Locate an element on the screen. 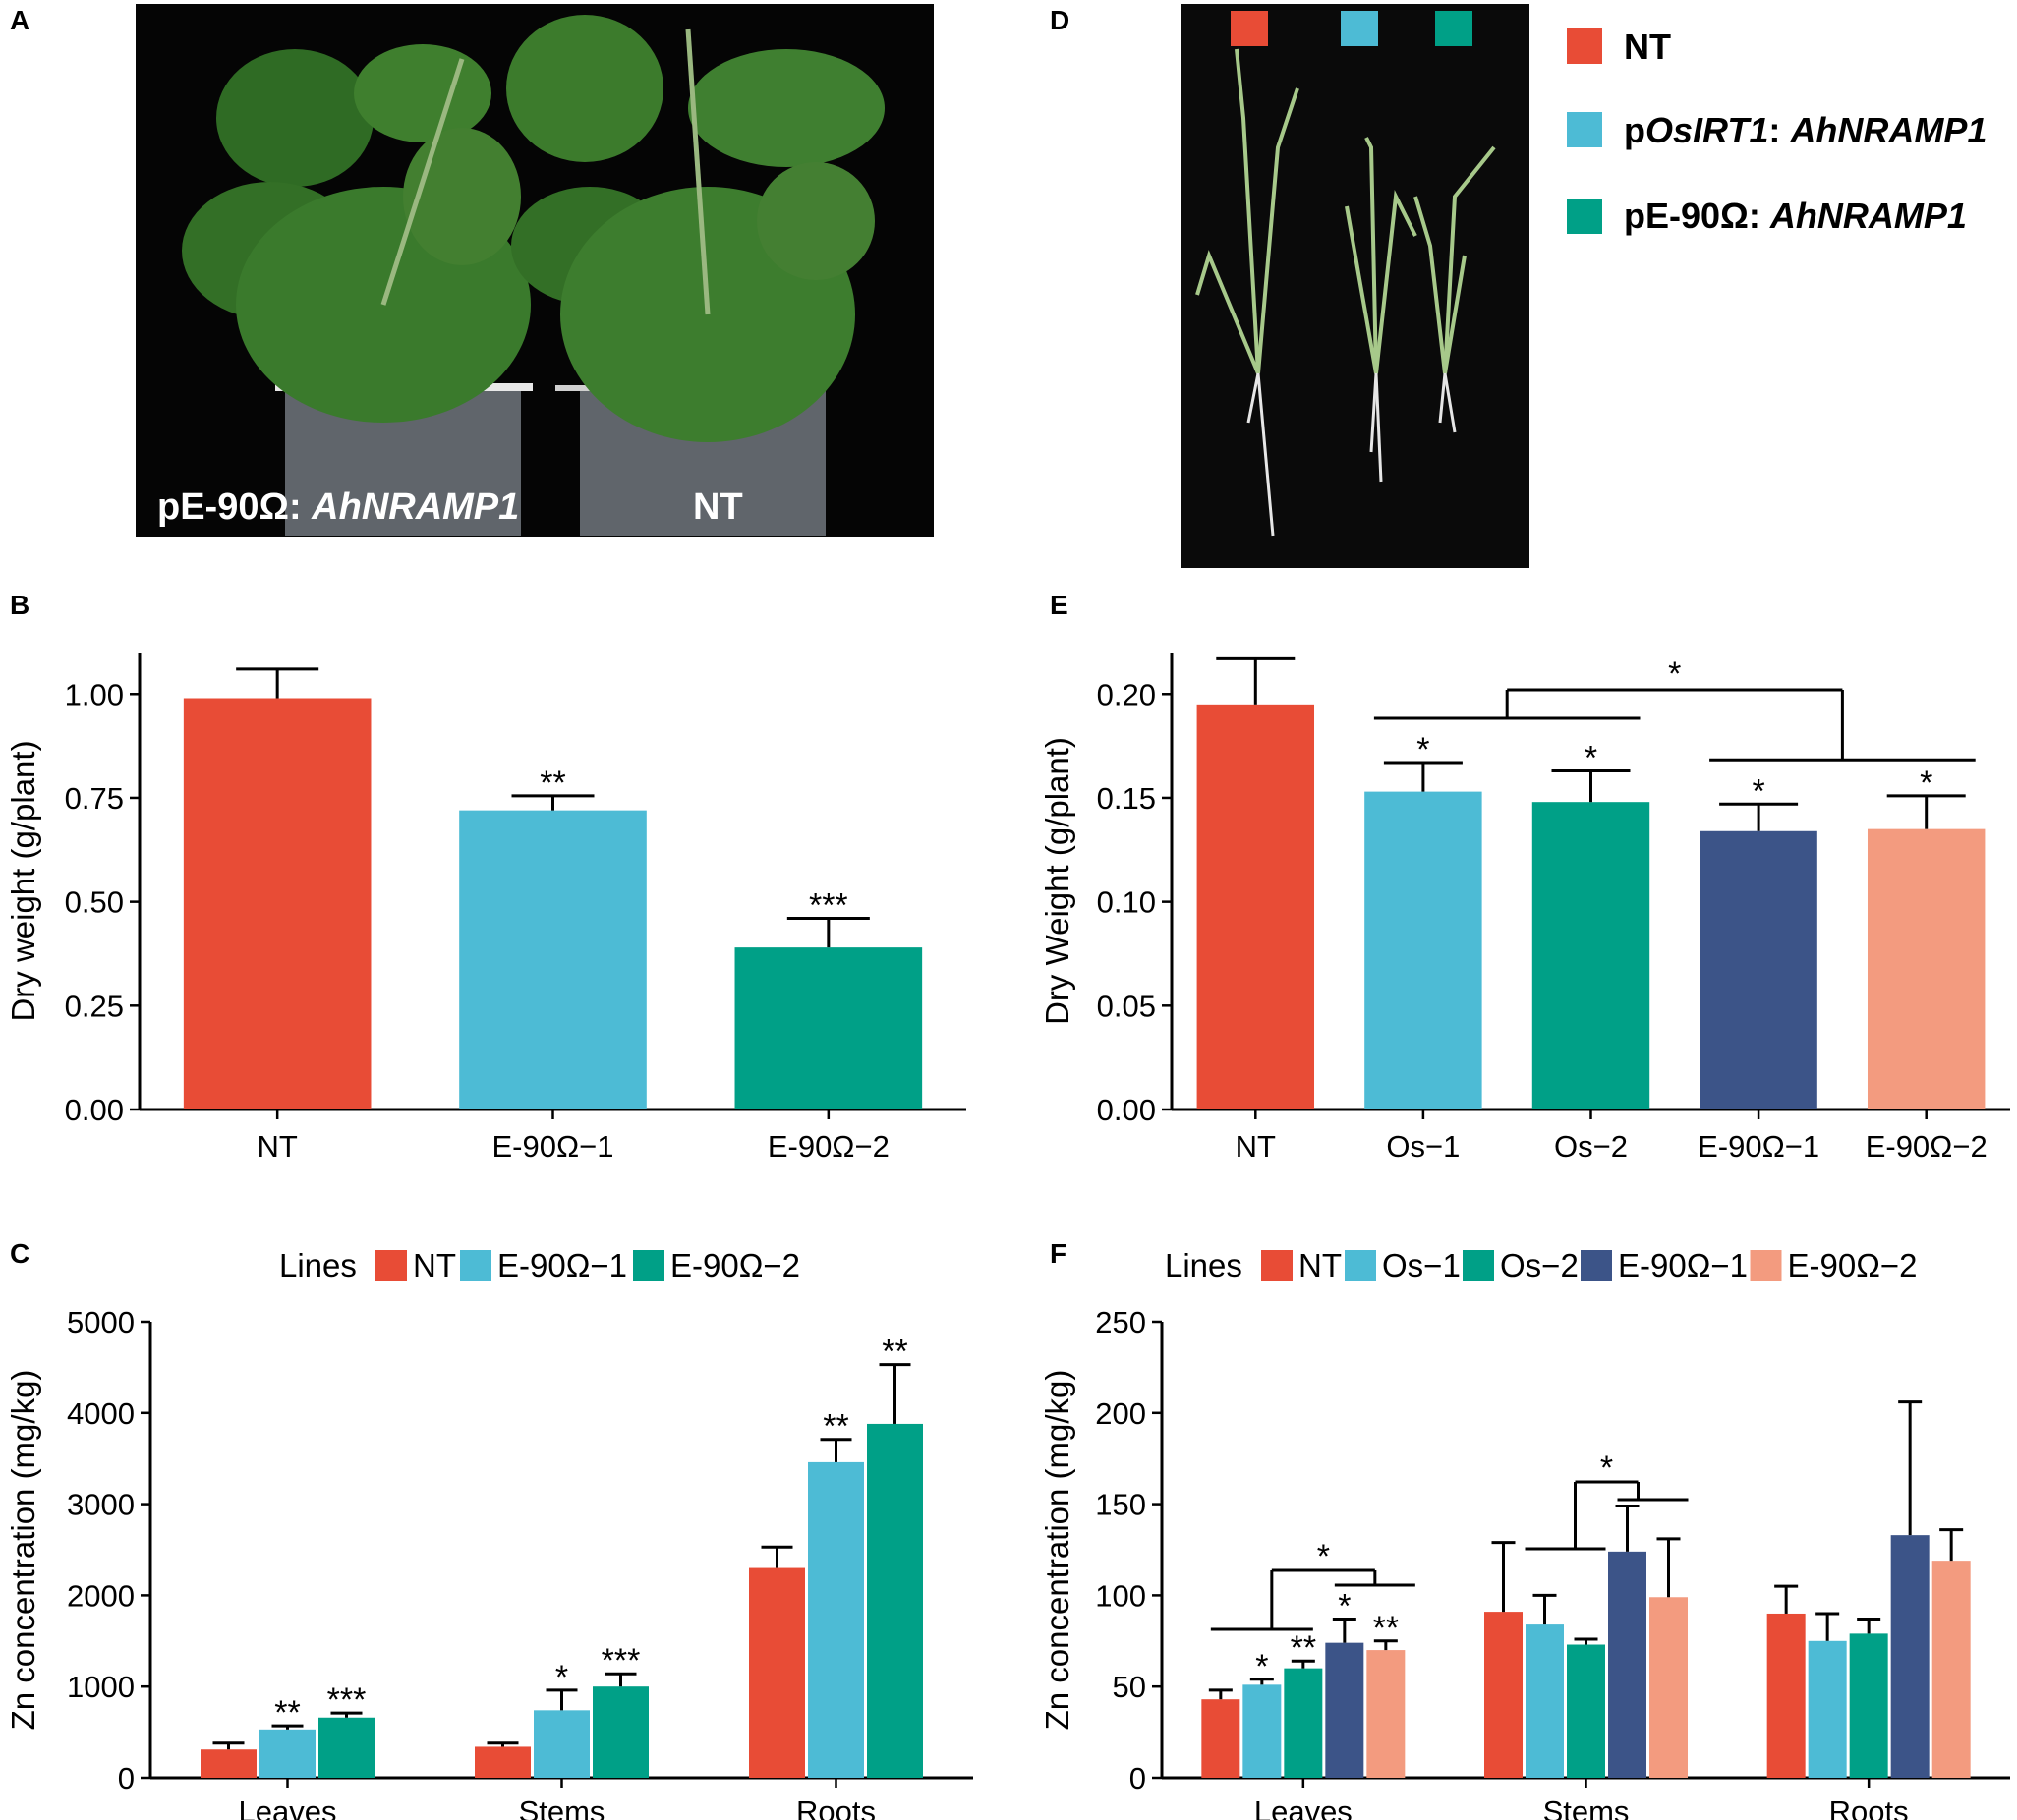  swatch-nt-photo is located at coordinates (1249, 28).